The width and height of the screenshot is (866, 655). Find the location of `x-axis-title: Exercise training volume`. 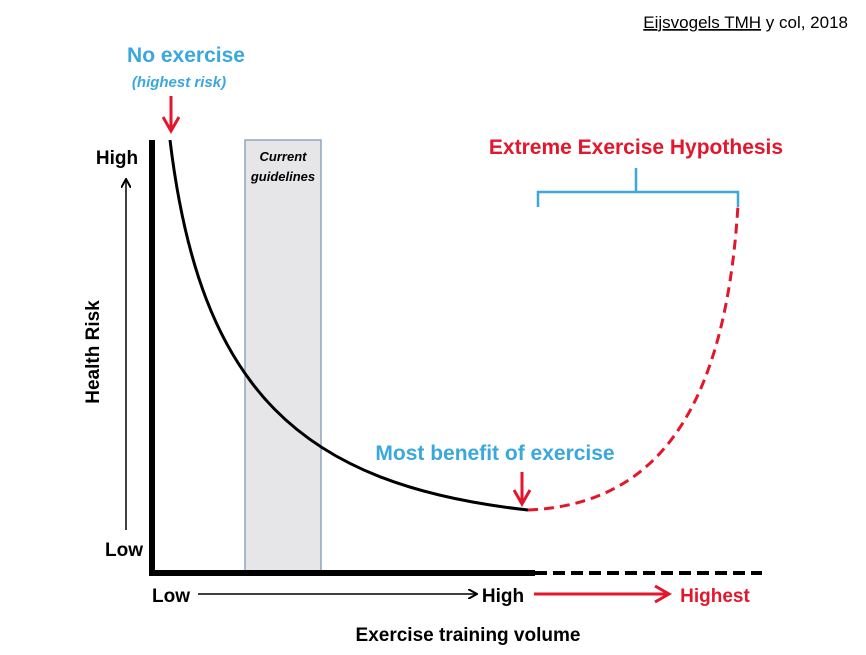

x-axis-title: Exercise training volume is located at coordinates (468, 635).